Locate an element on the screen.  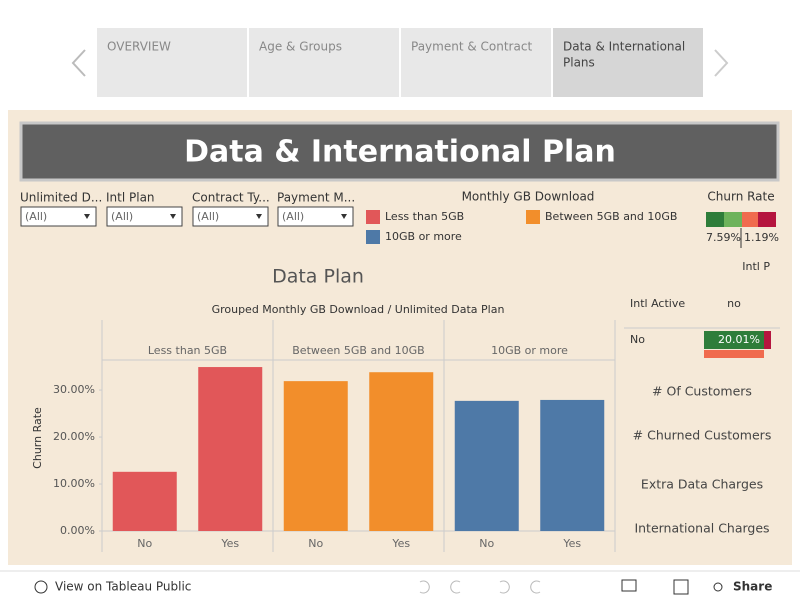
churn-title: Churn Rate is located at coordinates (740, 197).